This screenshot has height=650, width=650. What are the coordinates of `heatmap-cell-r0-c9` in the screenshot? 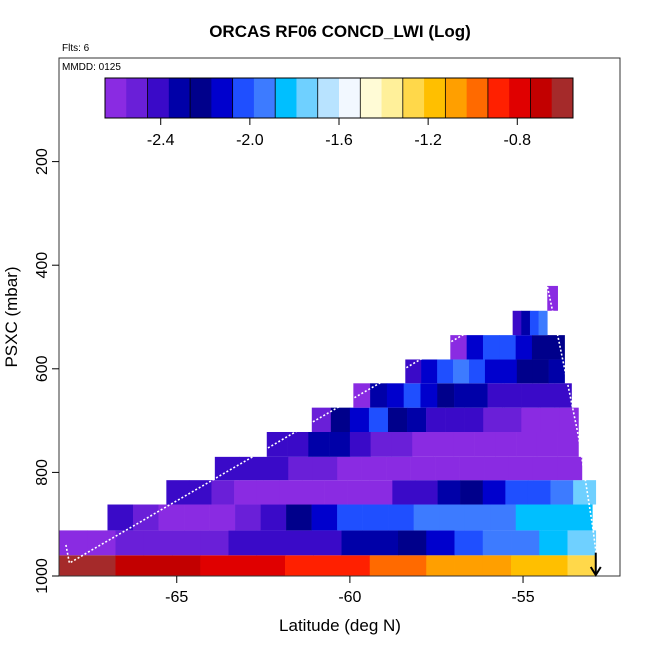 It's located at (327, 565).